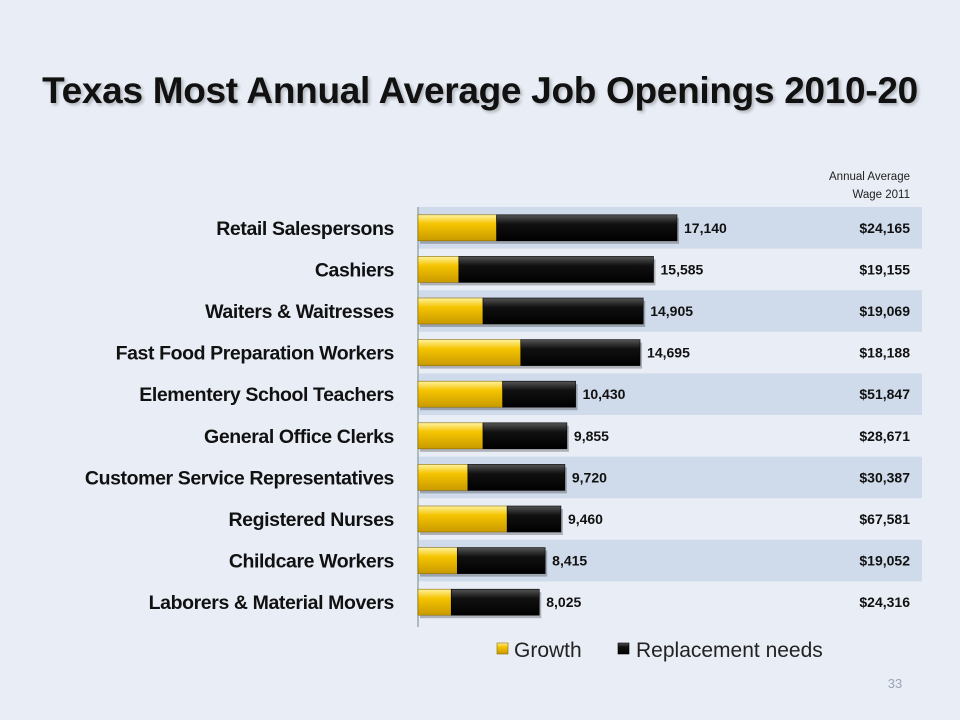 This screenshot has height=720, width=960. Describe the element at coordinates (884, 269) in the screenshot. I see `wage-value-label: $19,155` at that location.